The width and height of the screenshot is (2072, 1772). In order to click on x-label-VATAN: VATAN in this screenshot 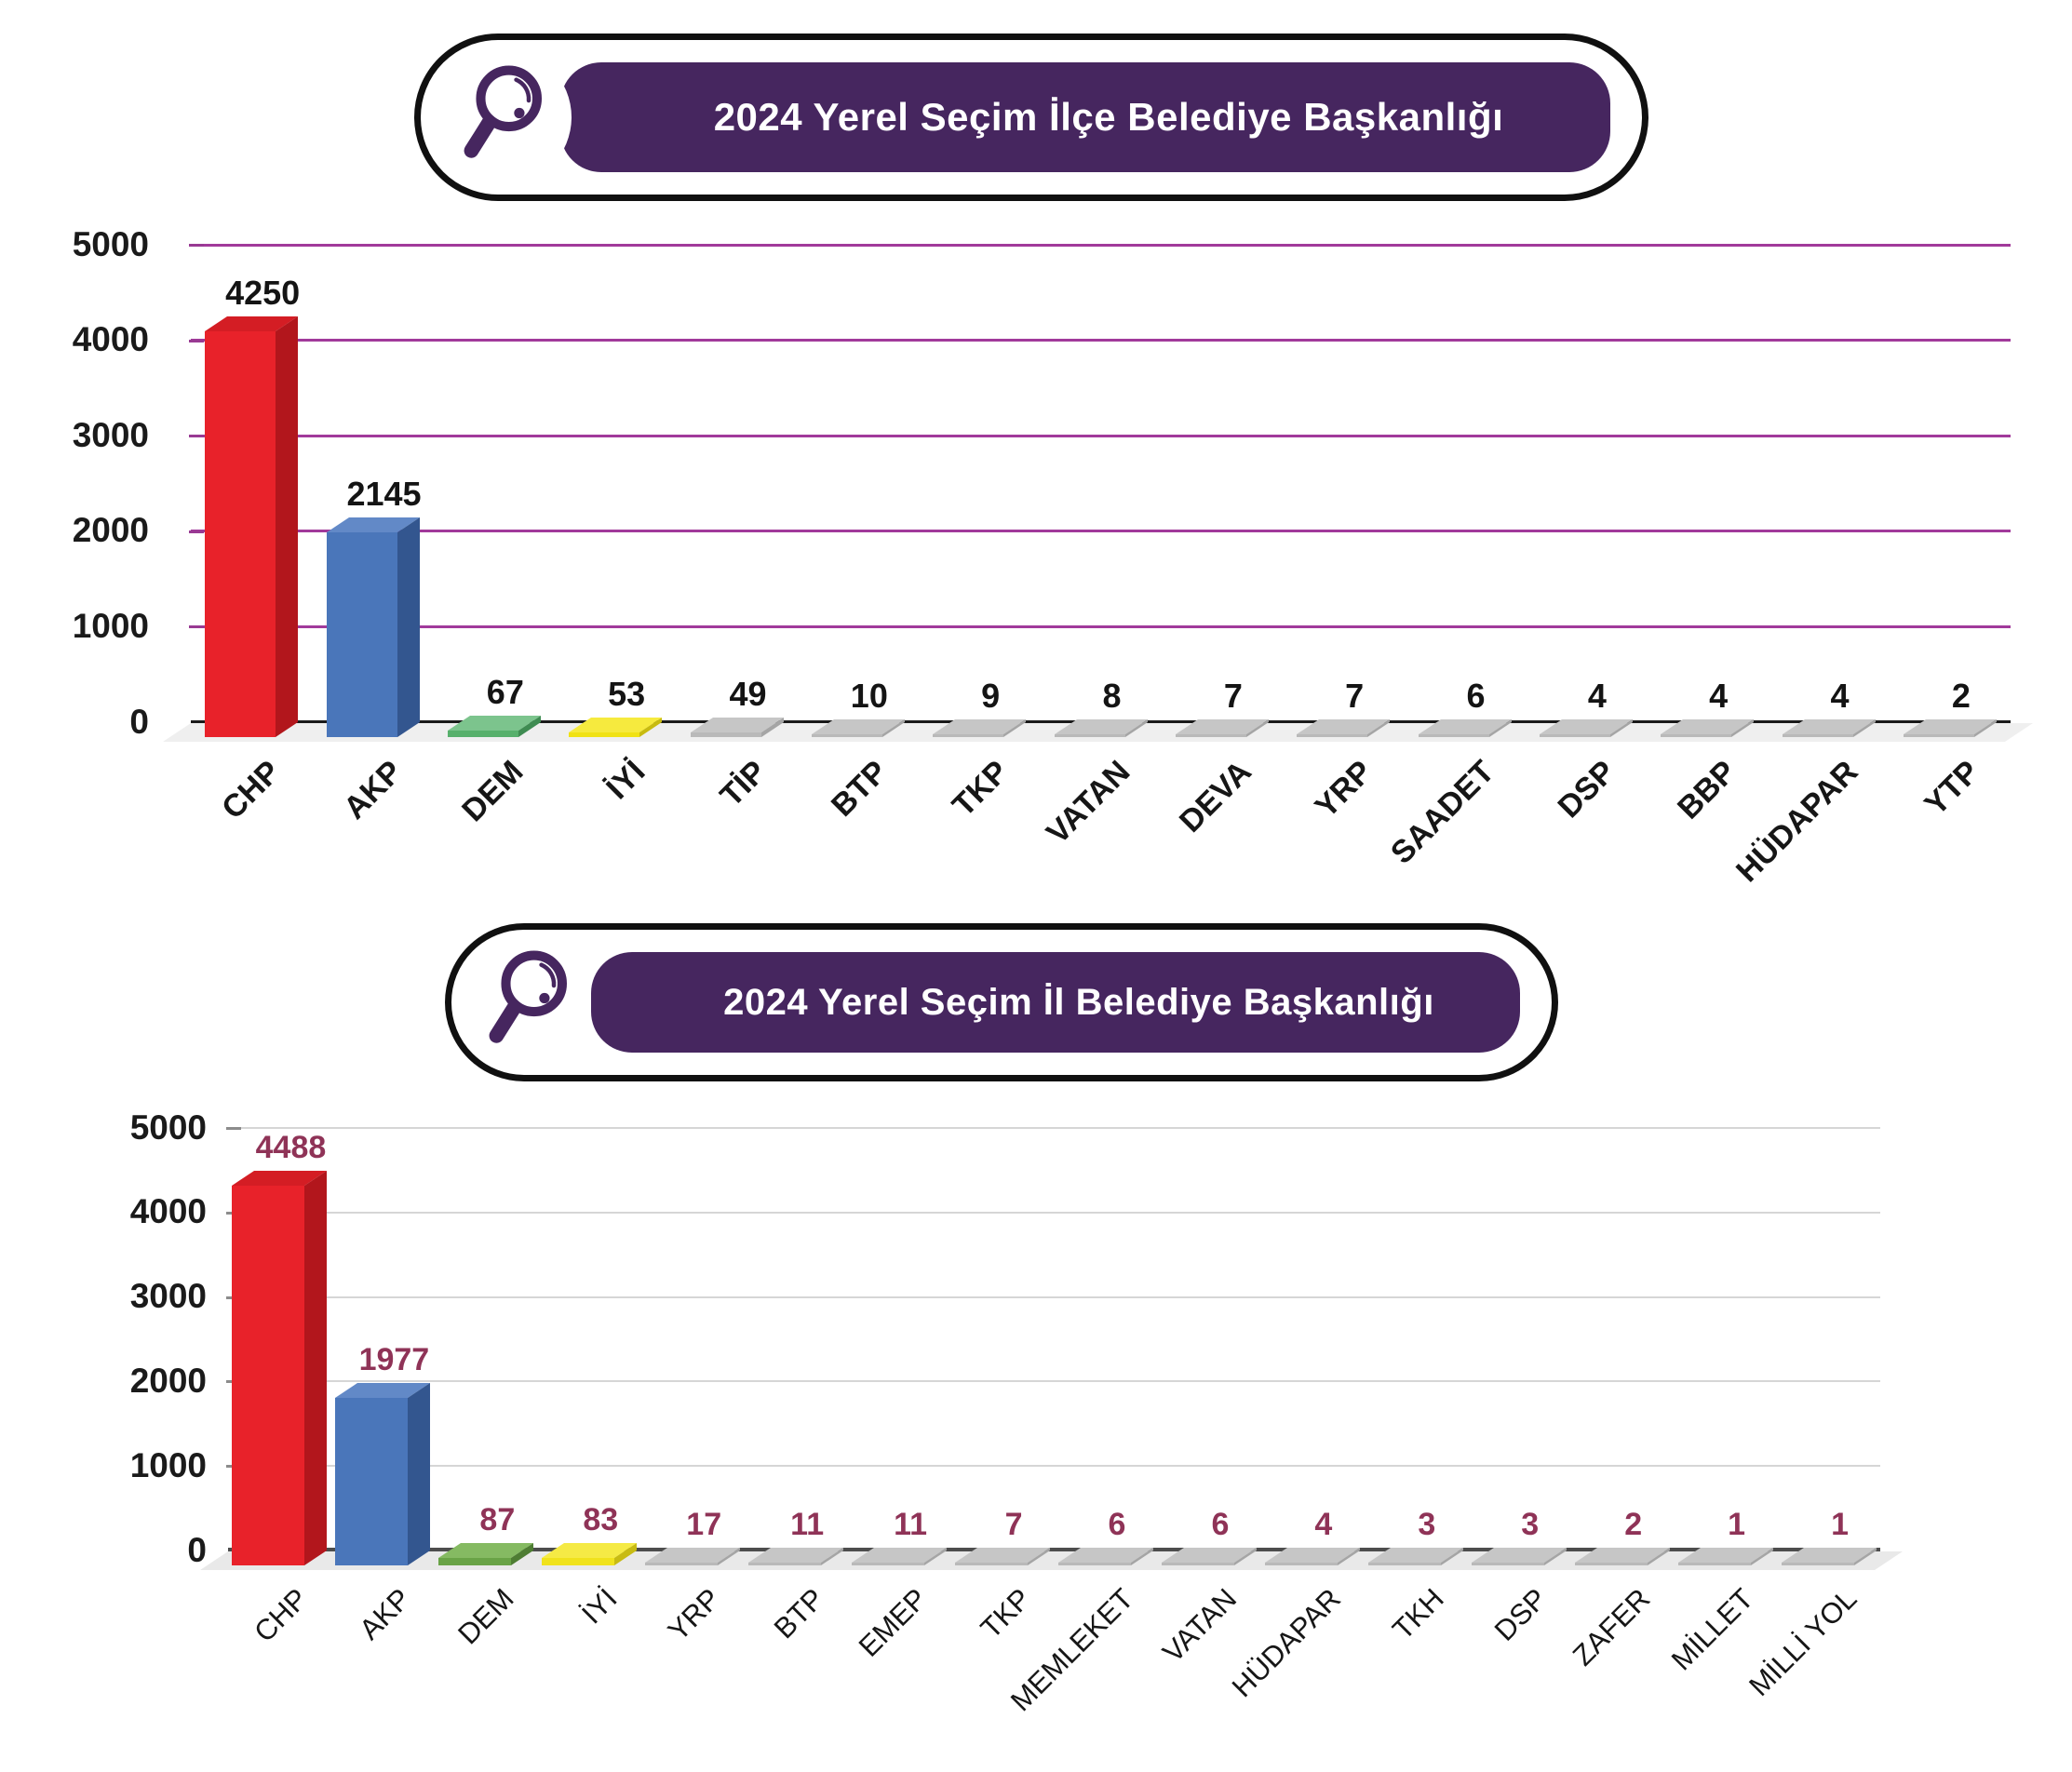, I will do `click(1200, 1625)`.